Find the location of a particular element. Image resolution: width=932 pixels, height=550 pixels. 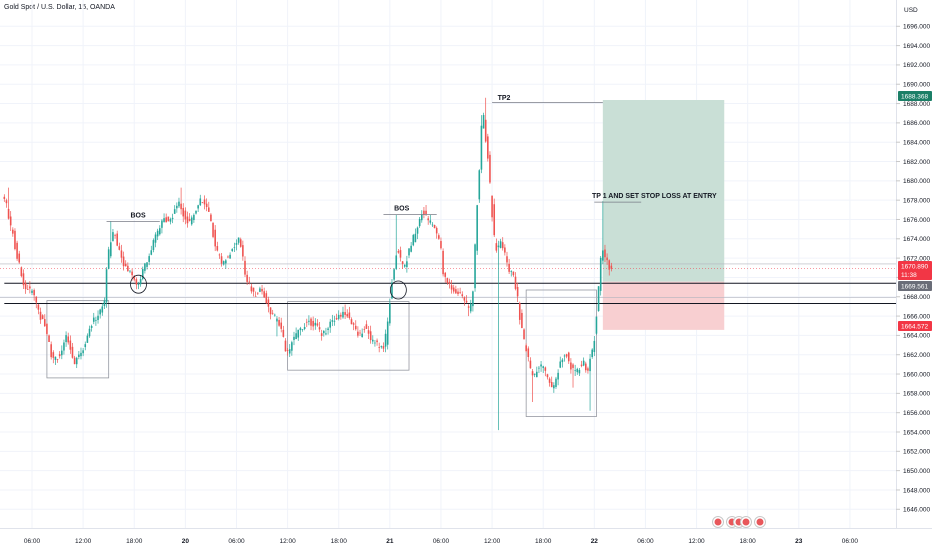

economic-events is located at coordinates (739, 522).